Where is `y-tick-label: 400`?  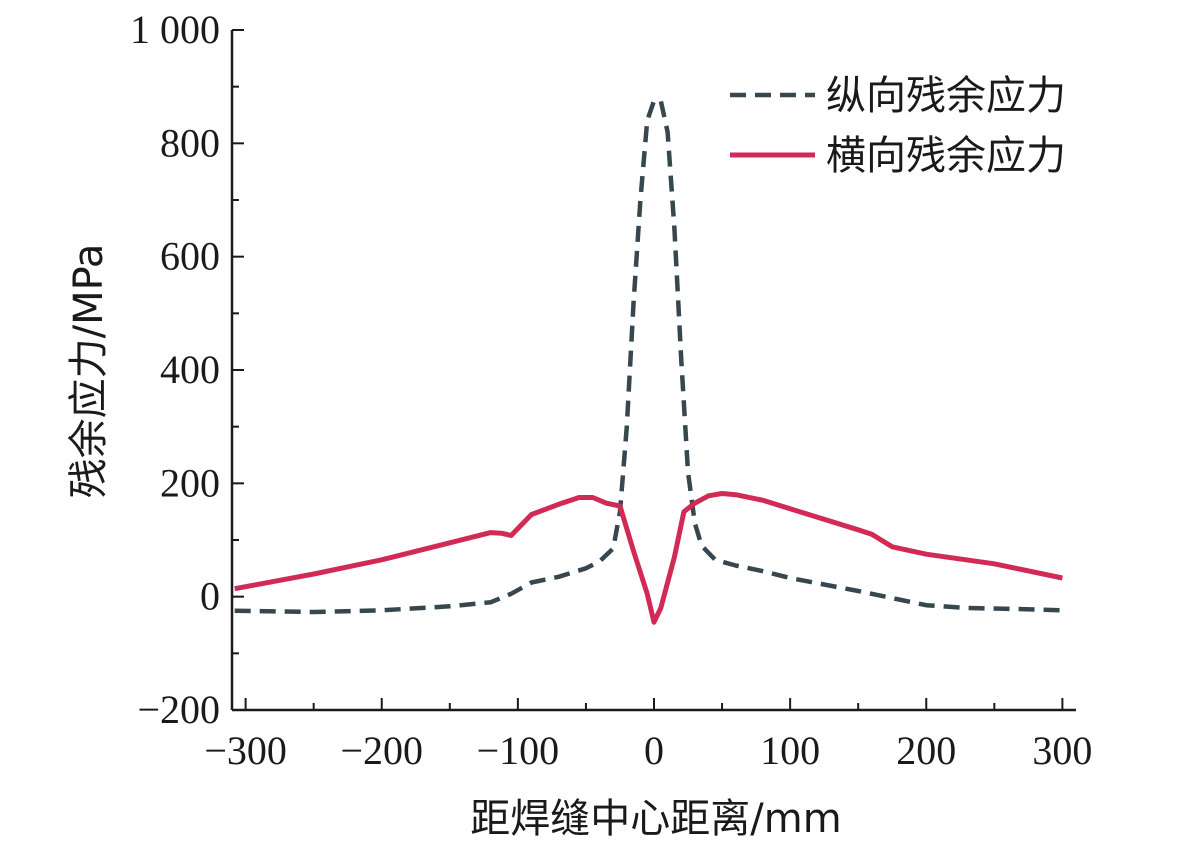
y-tick-label: 400 is located at coordinates (190, 369).